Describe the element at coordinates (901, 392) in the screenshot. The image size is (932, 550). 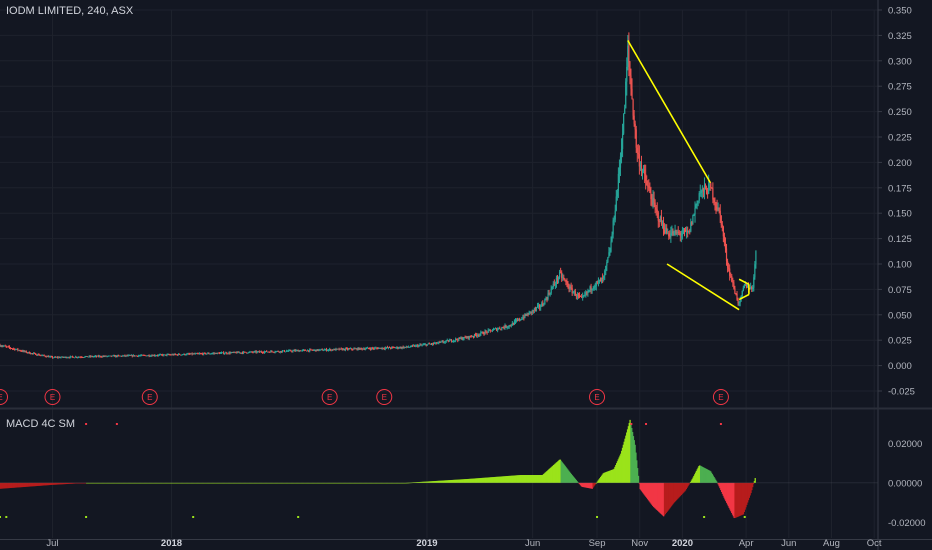
I see `price-tick-label: -0.025` at that location.